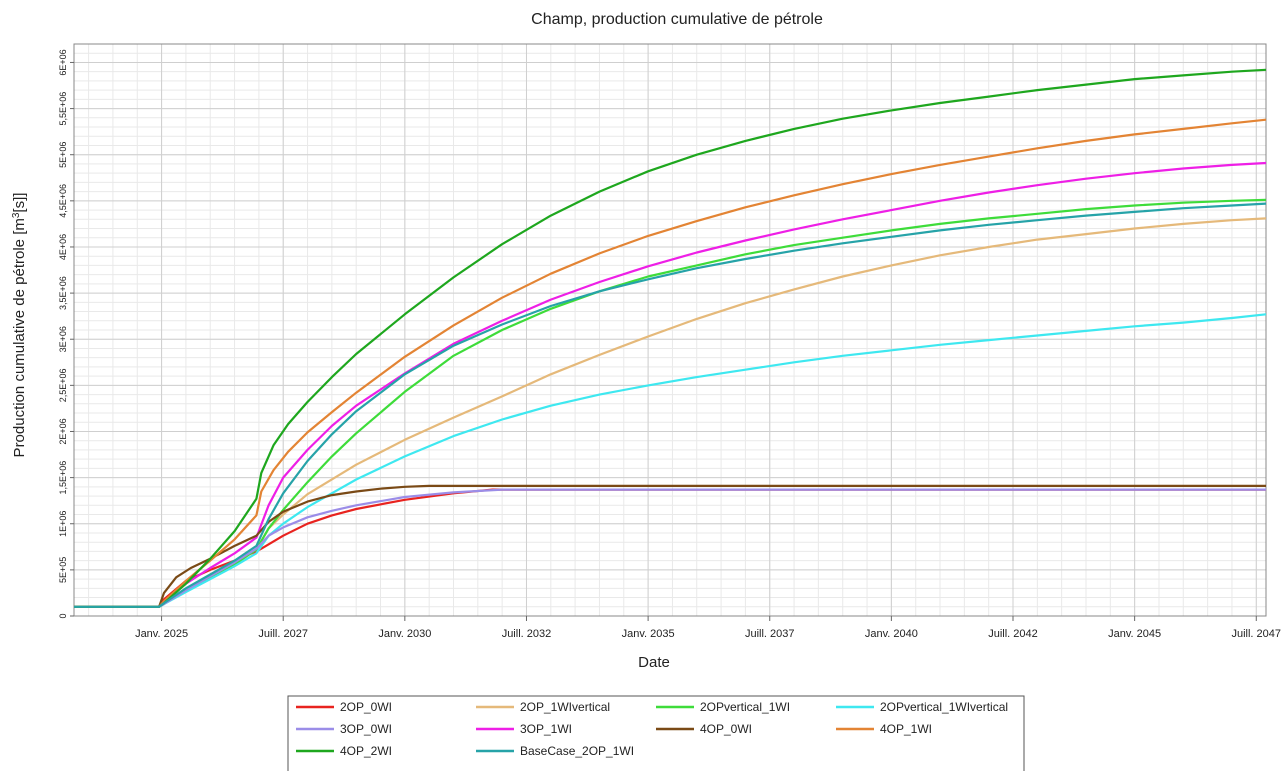 This screenshot has height=771, width=1284. I want to click on y-tick-label: 0, so click(63, 615).